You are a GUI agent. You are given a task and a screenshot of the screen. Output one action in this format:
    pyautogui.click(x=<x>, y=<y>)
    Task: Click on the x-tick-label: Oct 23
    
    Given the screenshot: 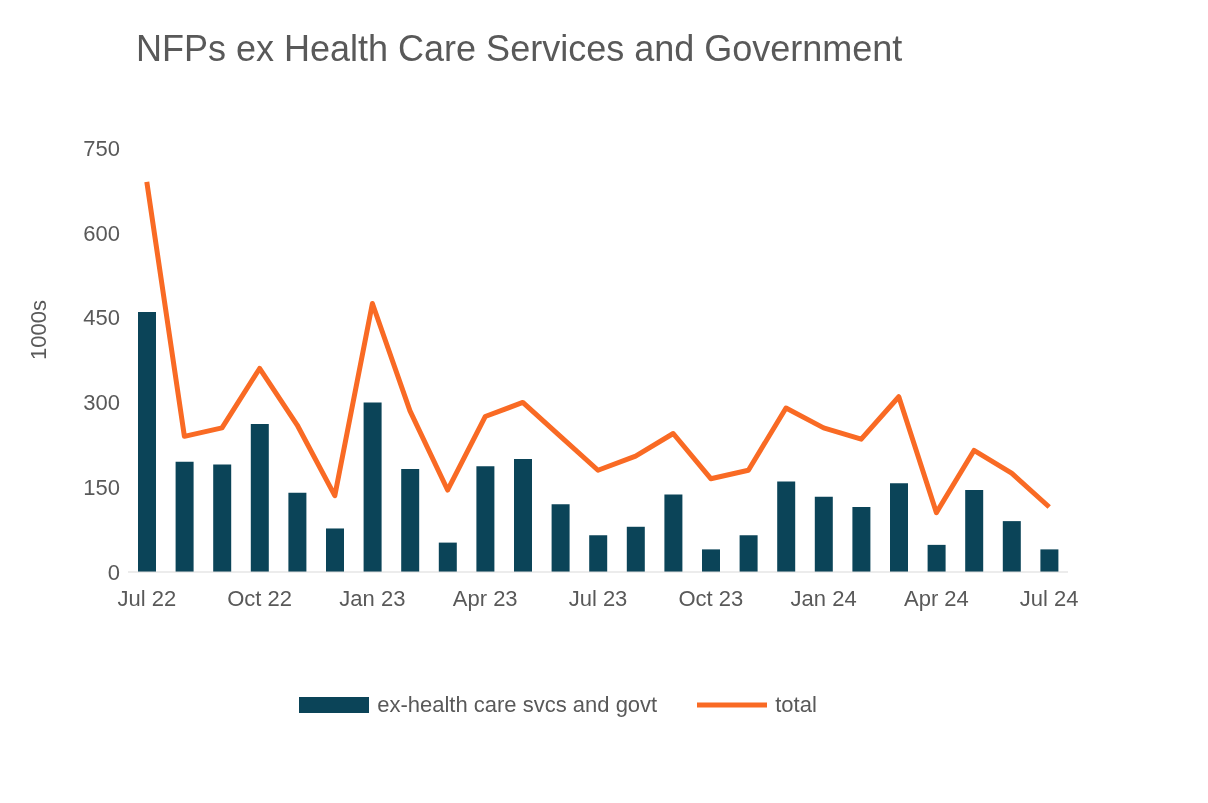 What is the action you would take?
    pyautogui.click(x=711, y=598)
    